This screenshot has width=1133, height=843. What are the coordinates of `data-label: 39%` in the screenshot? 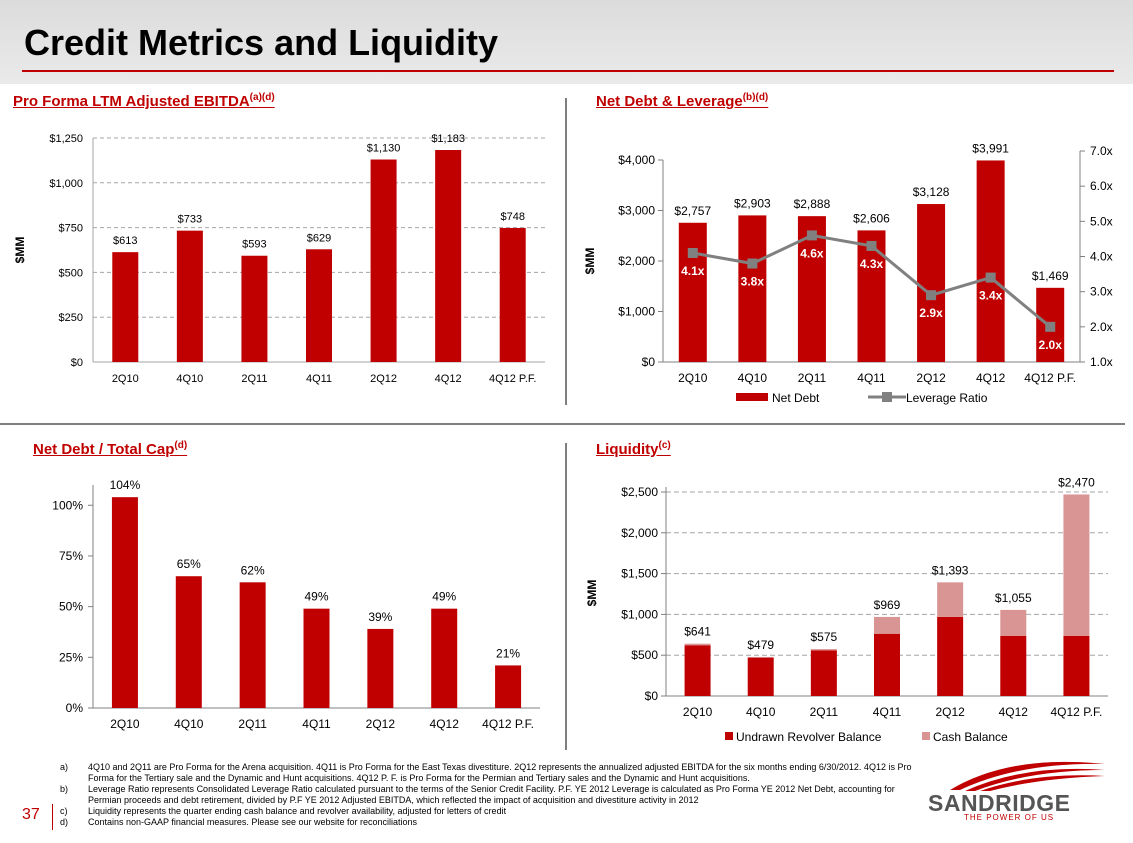 It's located at (380, 617).